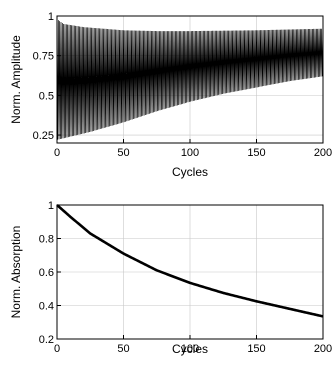 The width and height of the screenshot is (333, 367). What do you see at coordinates (323, 153) in the screenshot?
I see `amplitude-x-tick-label: 200` at bounding box center [323, 153].